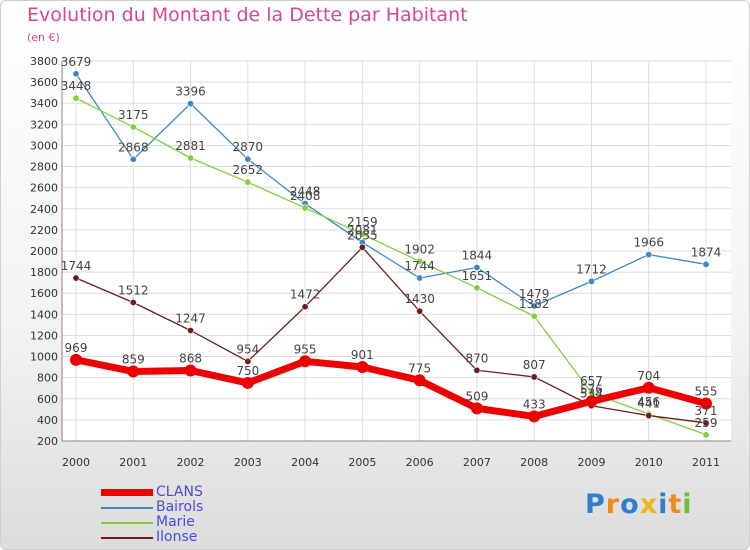 The width and height of the screenshot is (750, 550). I want to click on data-label-clans: 775, so click(419, 368).